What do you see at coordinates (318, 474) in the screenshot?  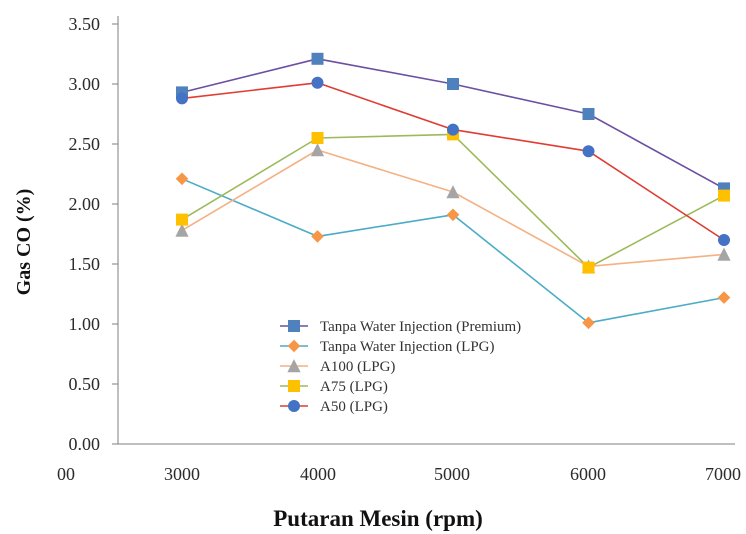 I see `x-tick-label: 4000` at bounding box center [318, 474].